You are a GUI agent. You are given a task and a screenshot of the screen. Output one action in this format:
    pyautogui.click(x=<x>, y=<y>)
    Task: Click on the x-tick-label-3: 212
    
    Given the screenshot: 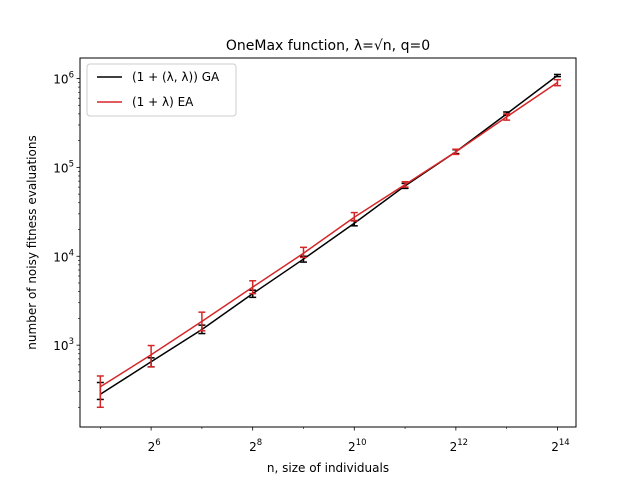 What is the action you would take?
    pyautogui.click(x=459, y=446)
    